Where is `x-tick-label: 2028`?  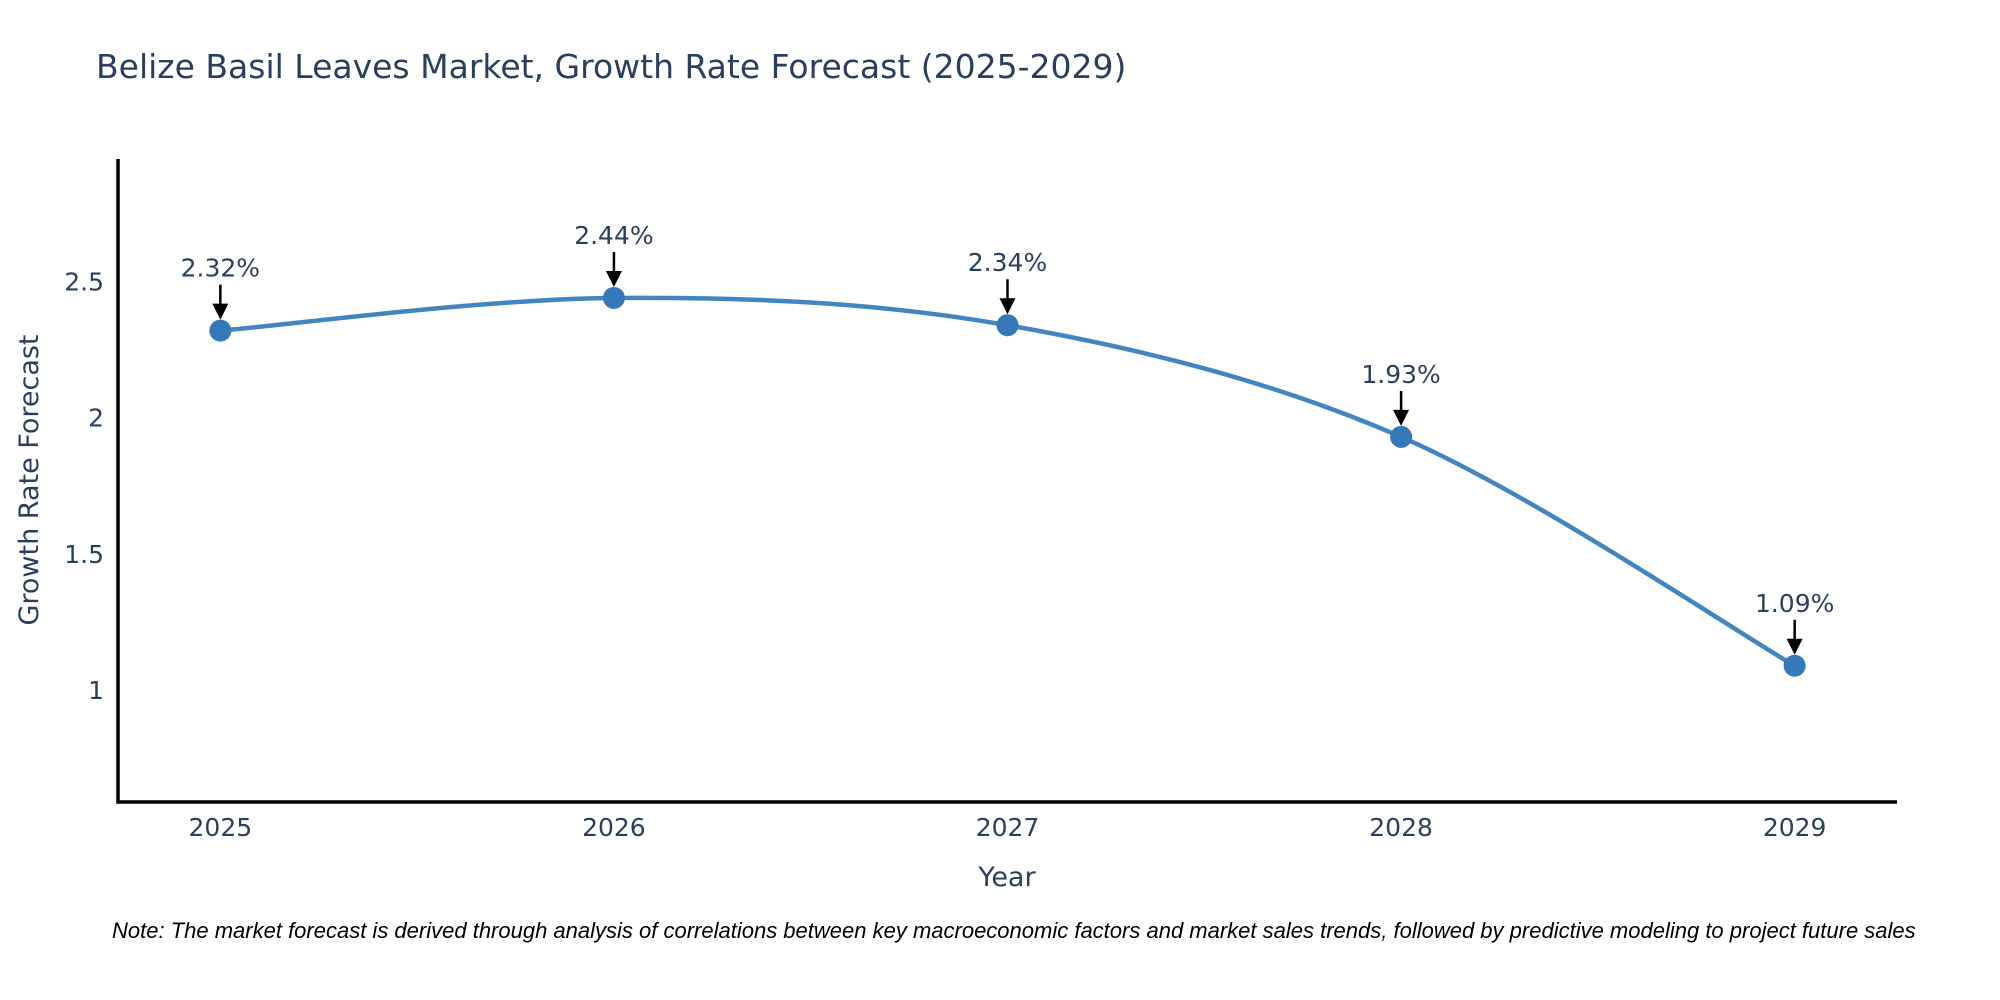
x-tick-label: 2028 is located at coordinates (1401, 827).